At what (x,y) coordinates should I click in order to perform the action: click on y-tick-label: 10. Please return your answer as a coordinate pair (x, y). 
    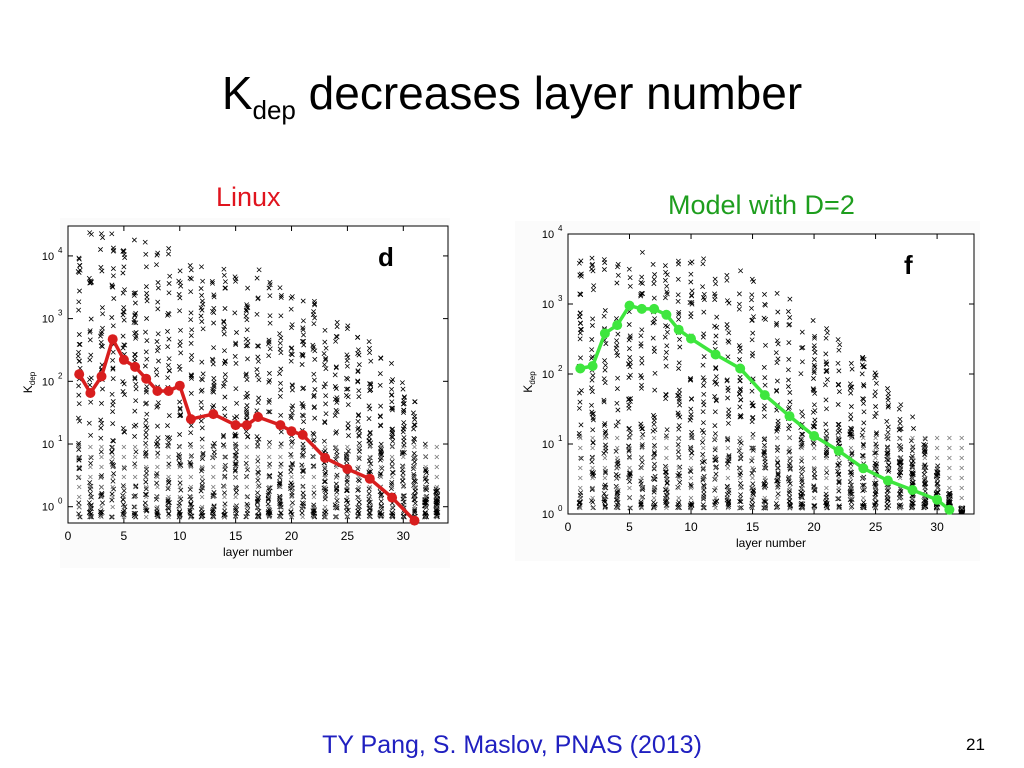
    Looking at the image, I should click on (48, 257).